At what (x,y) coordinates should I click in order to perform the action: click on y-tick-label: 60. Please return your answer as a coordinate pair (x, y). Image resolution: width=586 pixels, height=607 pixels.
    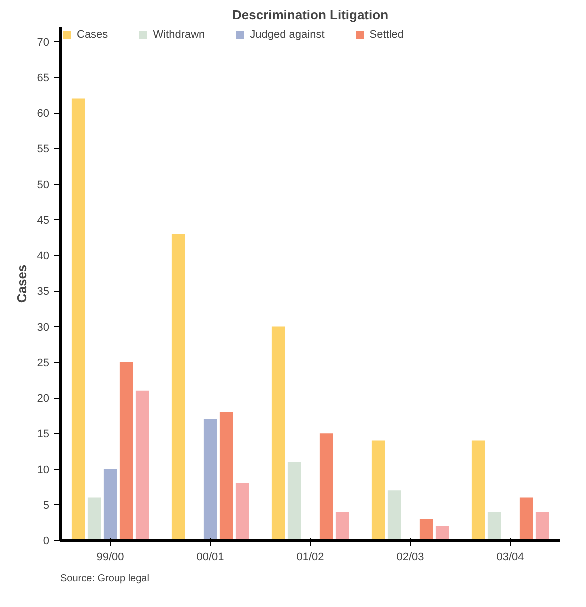
    Looking at the image, I should click on (43, 114).